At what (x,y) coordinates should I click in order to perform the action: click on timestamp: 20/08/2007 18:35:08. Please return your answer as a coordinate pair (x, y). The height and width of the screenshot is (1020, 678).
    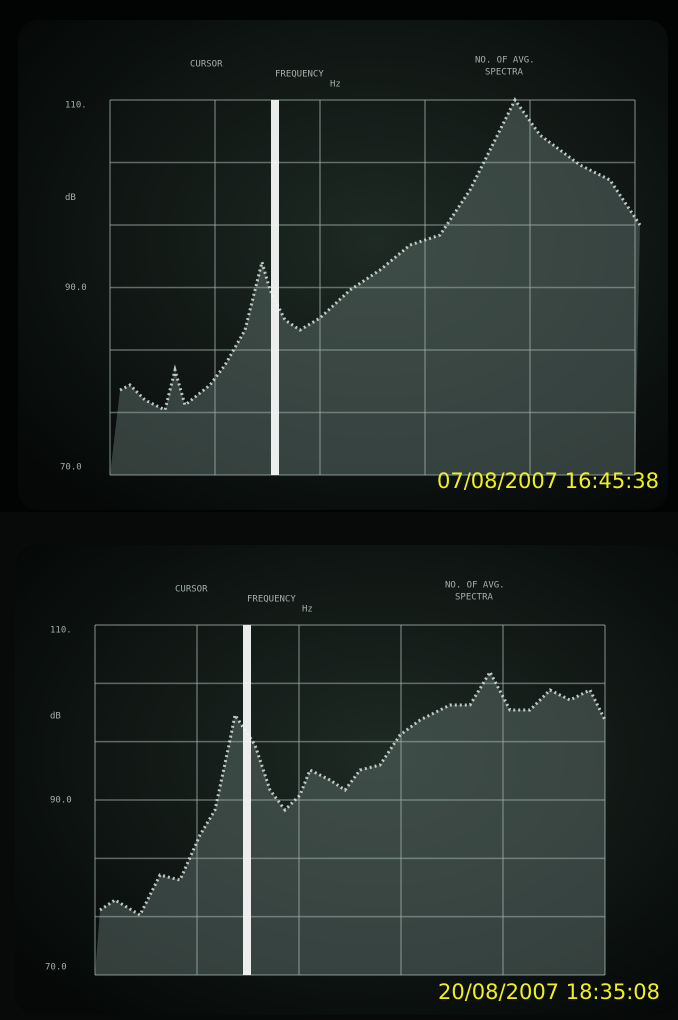
    Looking at the image, I should click on (549, 992).